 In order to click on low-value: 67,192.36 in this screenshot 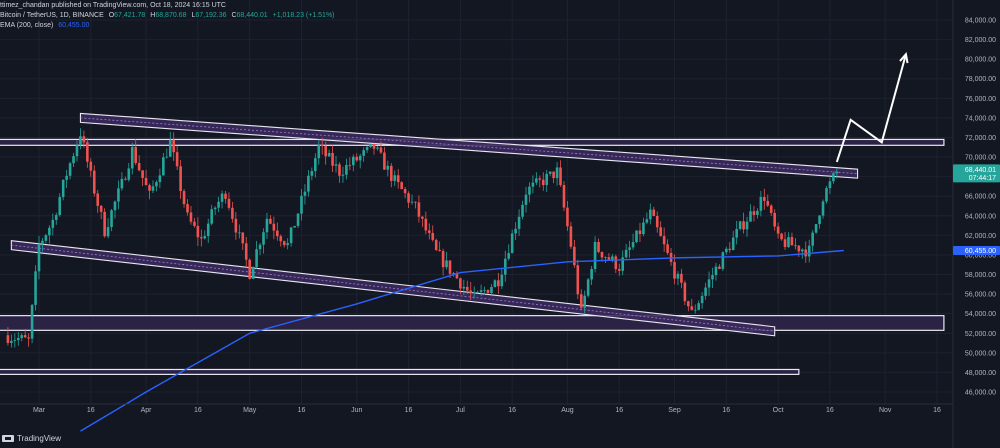, I will do `click(211, 15)`.